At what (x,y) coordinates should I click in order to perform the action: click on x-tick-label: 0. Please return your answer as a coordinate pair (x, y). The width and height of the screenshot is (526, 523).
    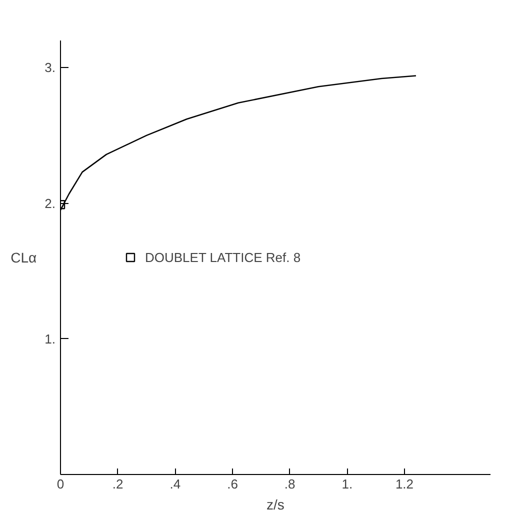
    Looking at the image, I should click on (60, 484).